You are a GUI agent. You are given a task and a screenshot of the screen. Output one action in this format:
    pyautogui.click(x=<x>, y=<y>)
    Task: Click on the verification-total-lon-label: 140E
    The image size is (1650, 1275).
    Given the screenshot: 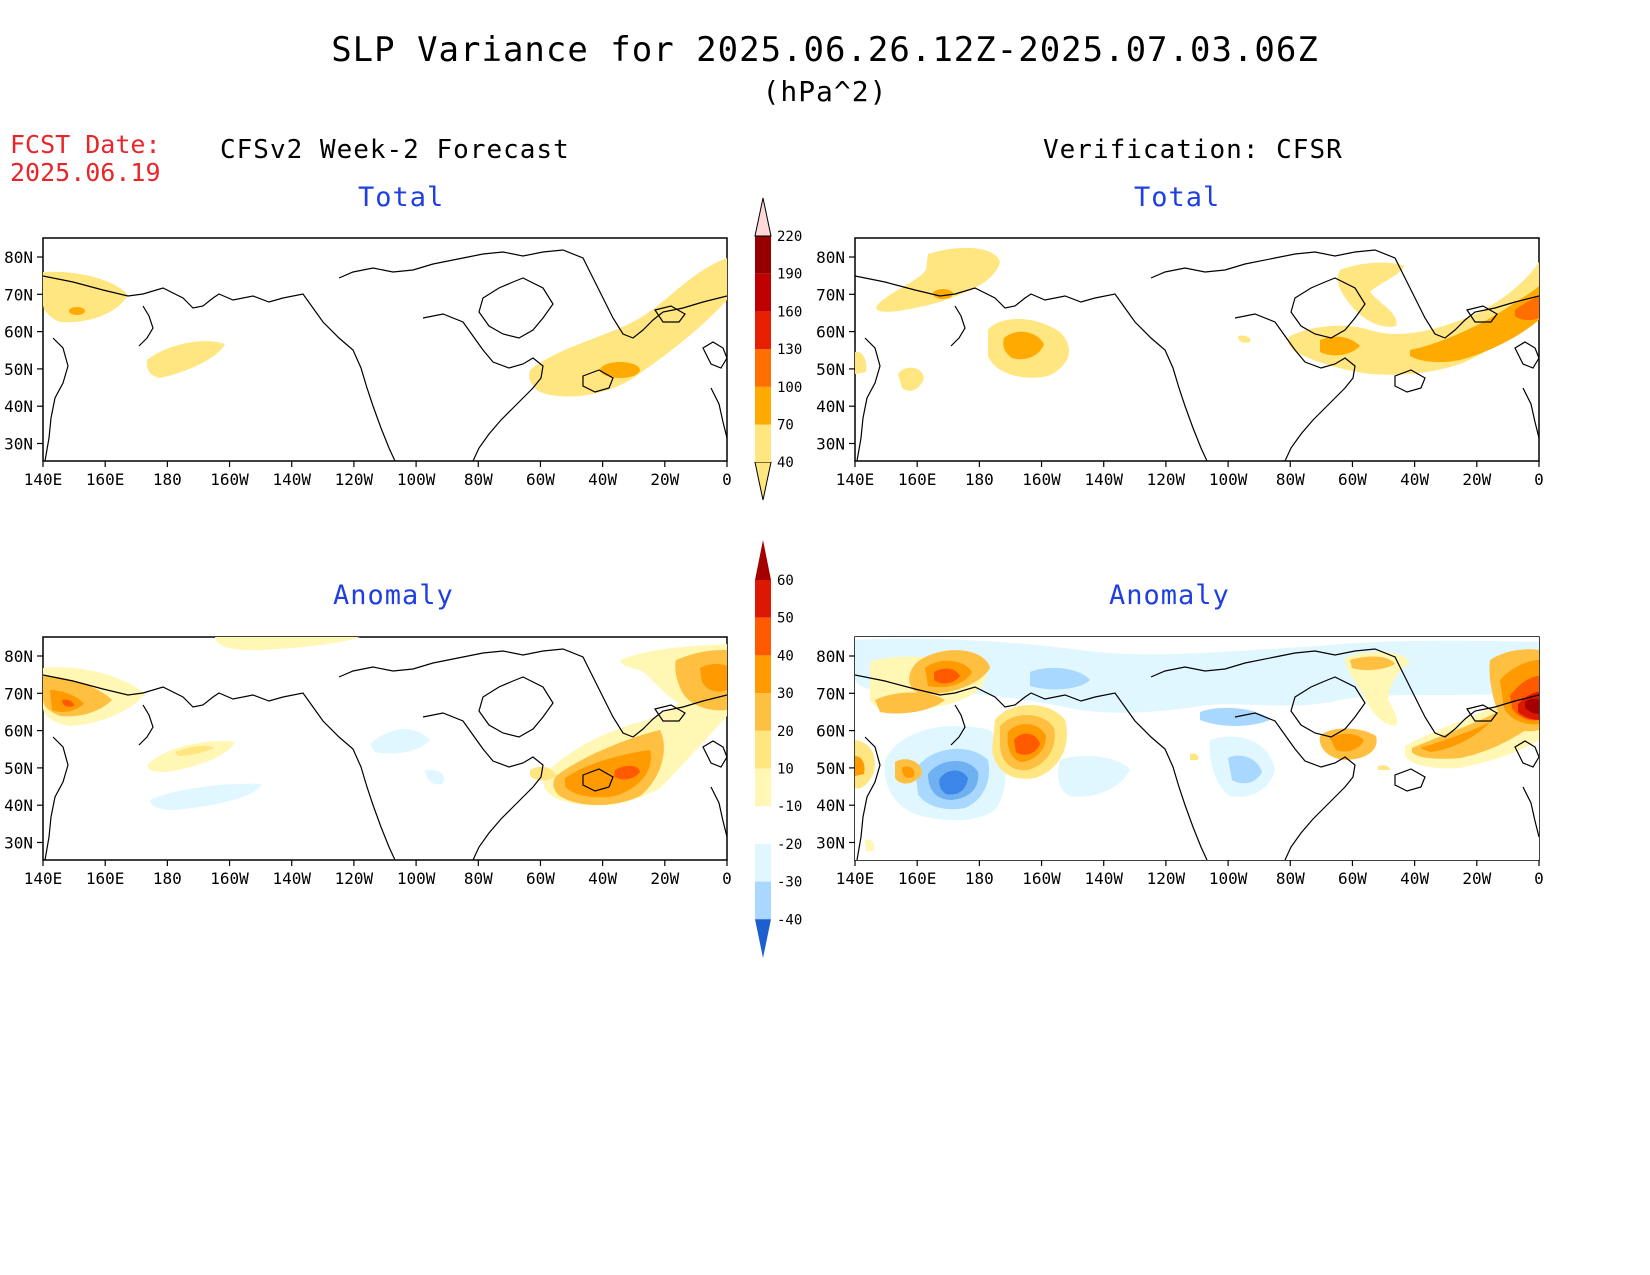 What is the action you would take?
    pyautogui.click(x=855, y=479)
    